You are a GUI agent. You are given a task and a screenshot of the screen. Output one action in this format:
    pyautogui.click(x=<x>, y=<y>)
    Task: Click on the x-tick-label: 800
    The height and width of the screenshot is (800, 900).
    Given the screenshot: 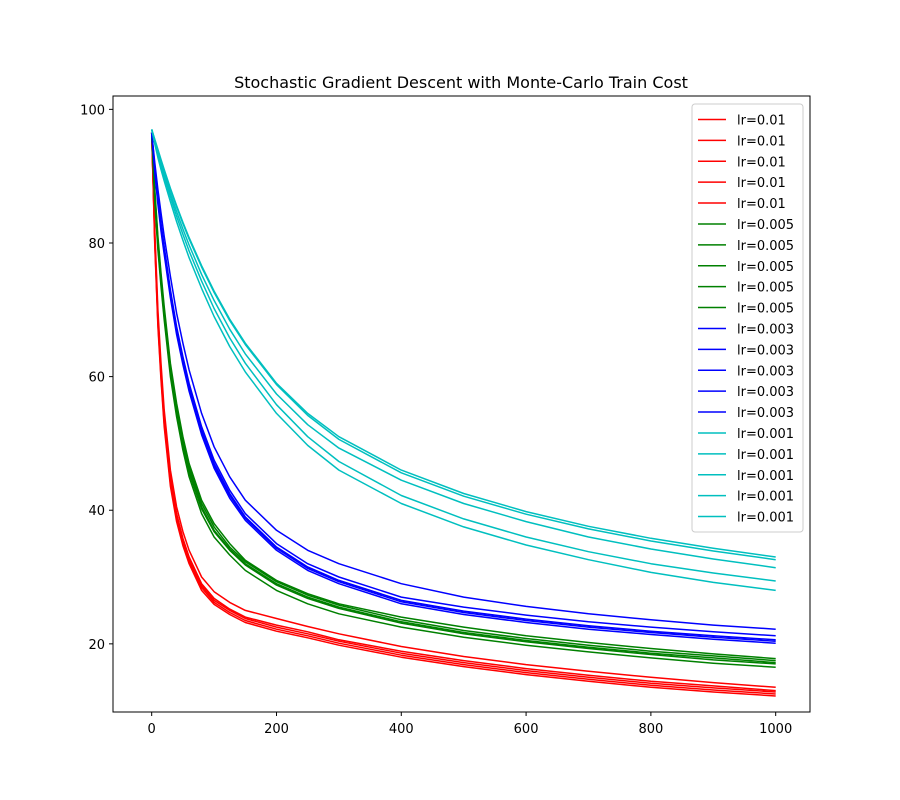 What is the action you would take?
    pyautogui.click(x=650, y=729)
    